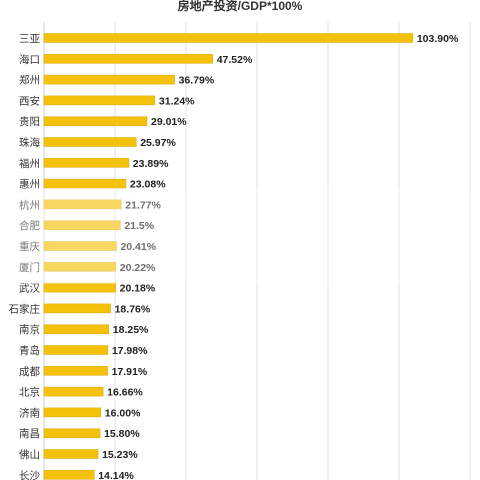  What do you see at coordinates (116, 475) in the screenshot?
I see `value-label: 14.14%` at bounding box center [116, 475].